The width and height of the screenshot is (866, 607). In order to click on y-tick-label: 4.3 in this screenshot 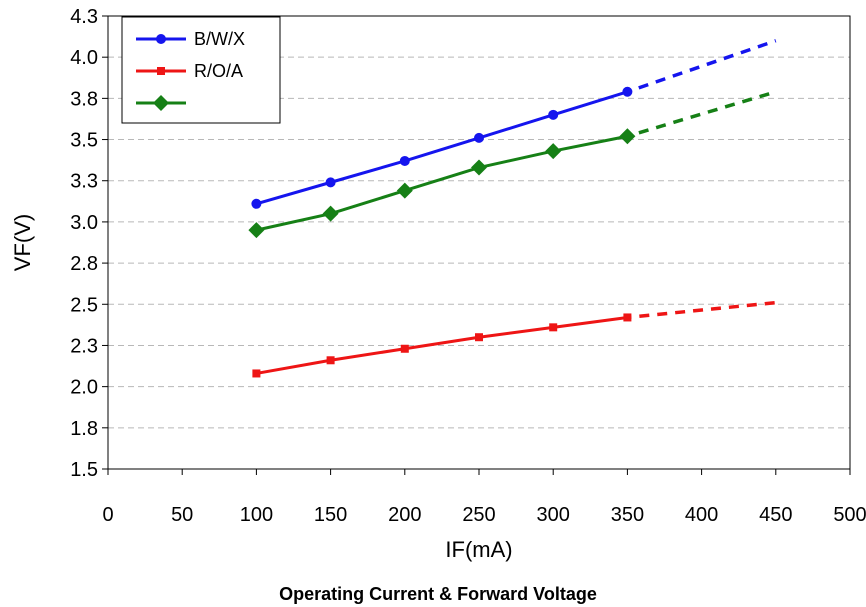, I will do `click(84, 17)`.